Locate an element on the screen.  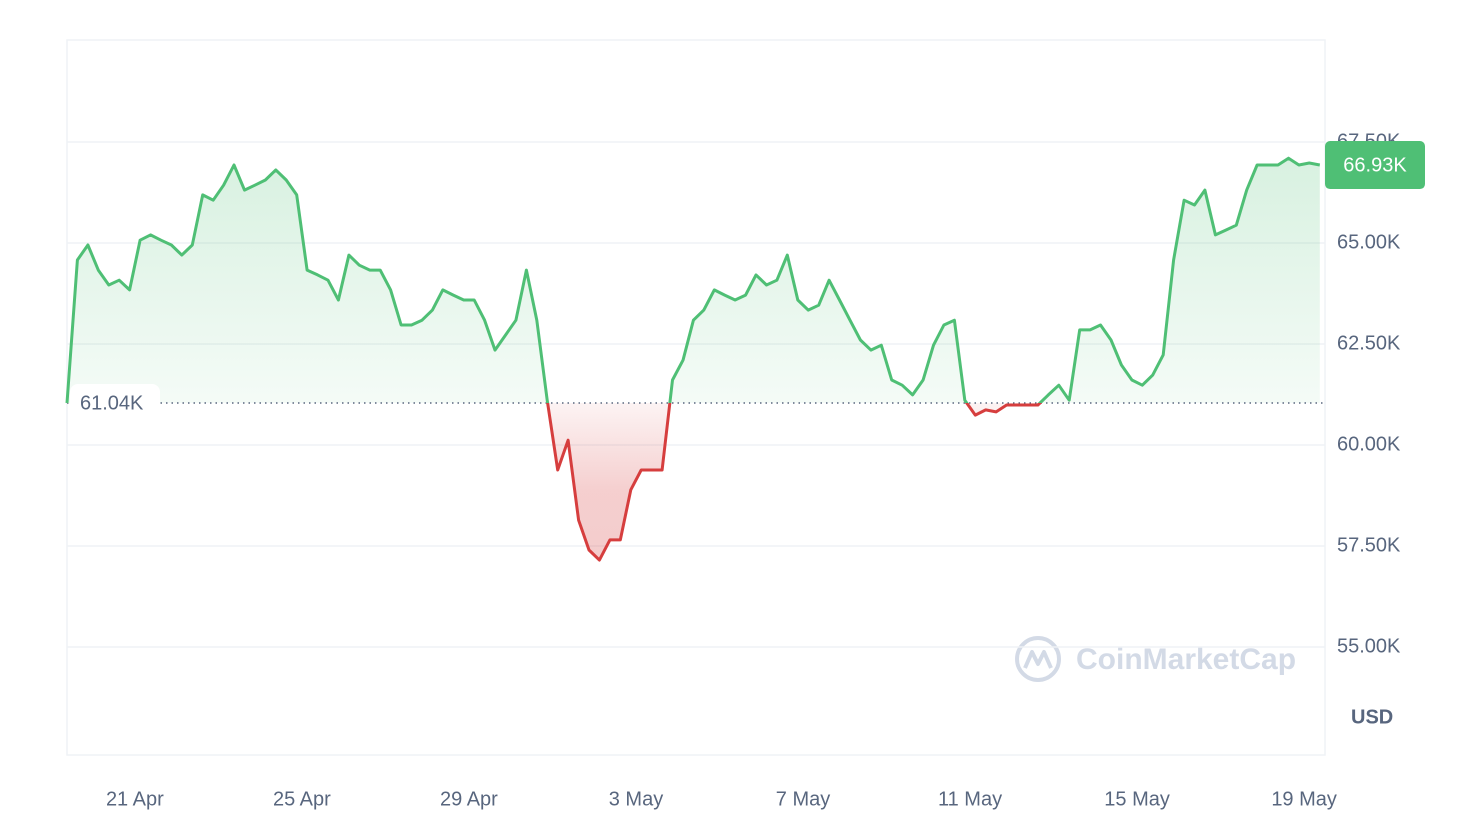
watermark: CoinMarketCap is located at coordinates (1155, 659).